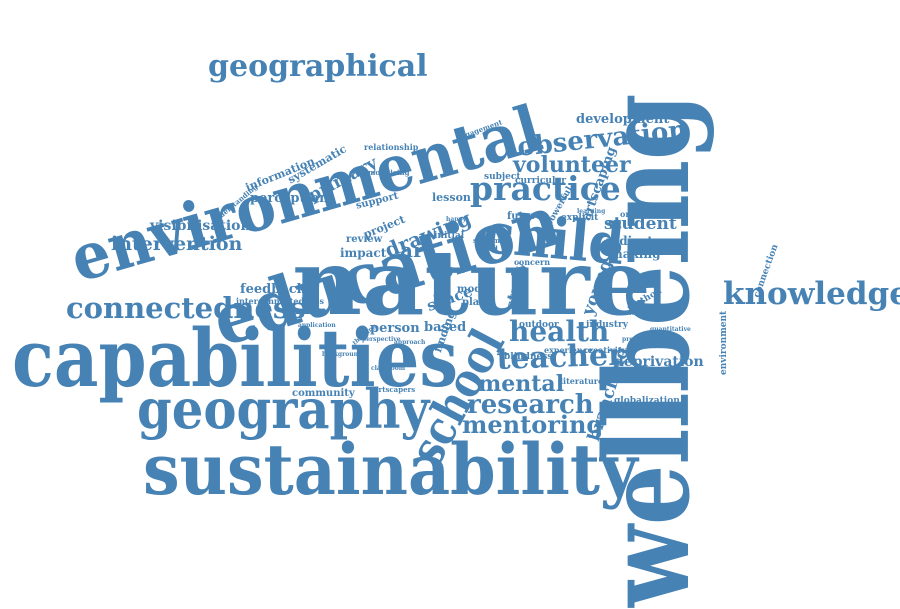 The width and height of the screenshot is (900, 609). Describe the element at coordinates (451, 197) in the screenshot. I see `word-lesson: lesson` at that location.